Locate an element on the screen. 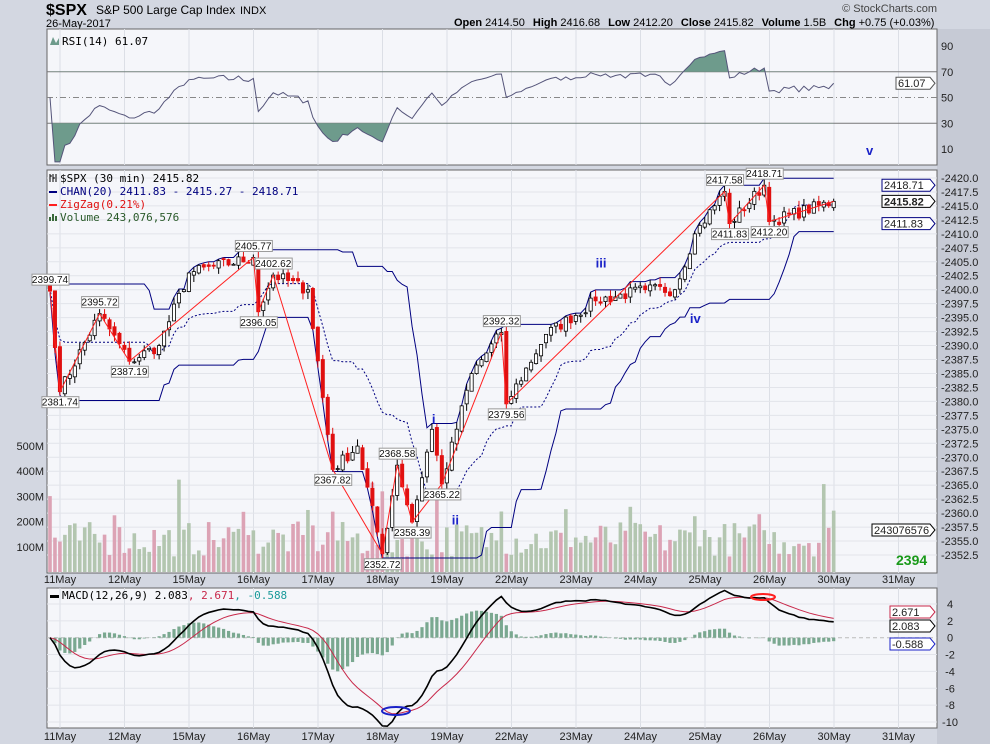 This screenshot has height=744, width=990. zigzag-label: 2411.83 is located at coordinates (730, 235).